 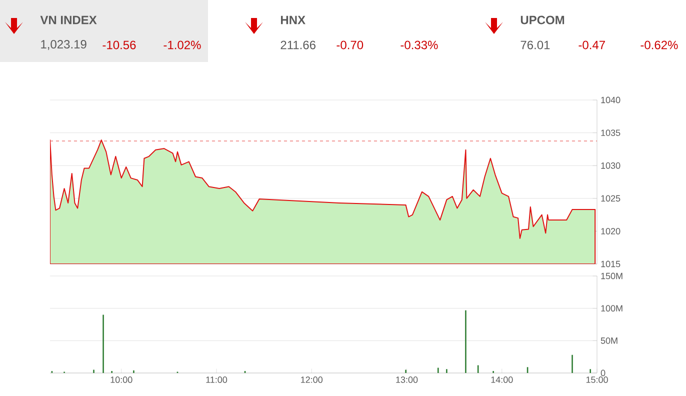 What do you see at coordinates (609, 340) in the screenshot?
I see `y-tick-label: 50M` at bounding box center [609, 340].